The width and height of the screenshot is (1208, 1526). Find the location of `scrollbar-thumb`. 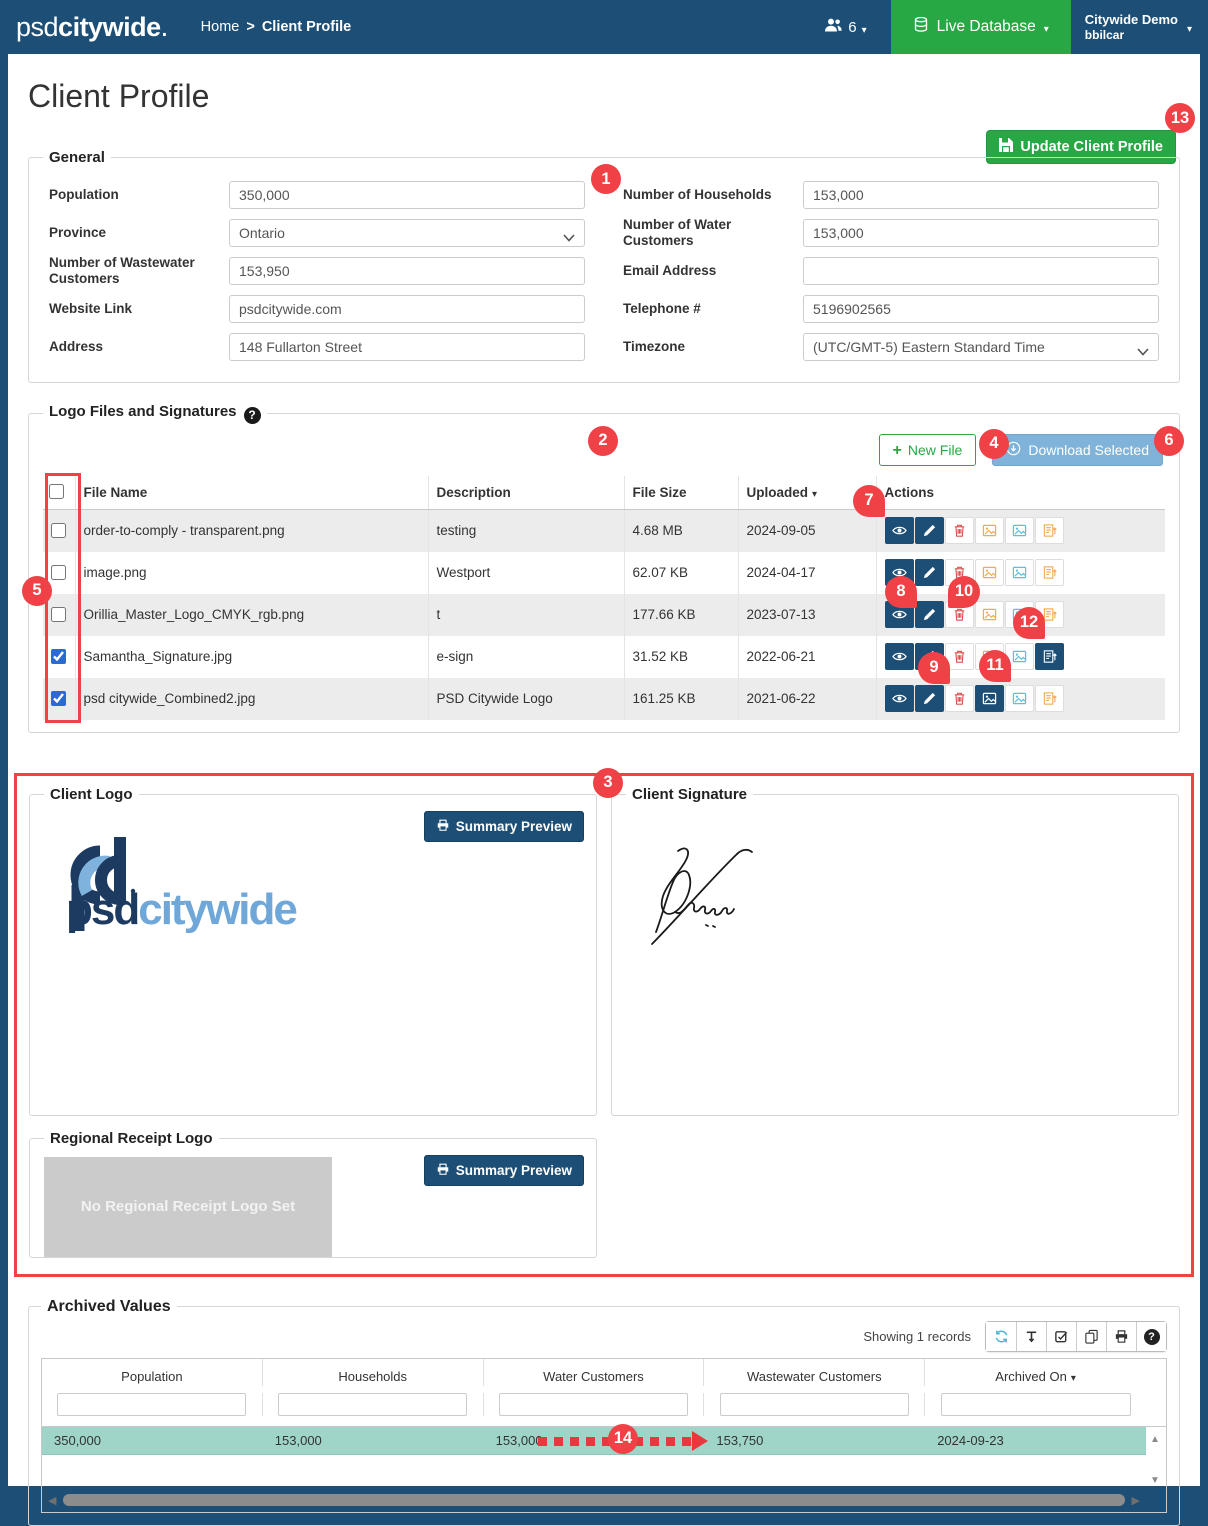

scrollbar-thumb is located at coordinates (594, 1500).